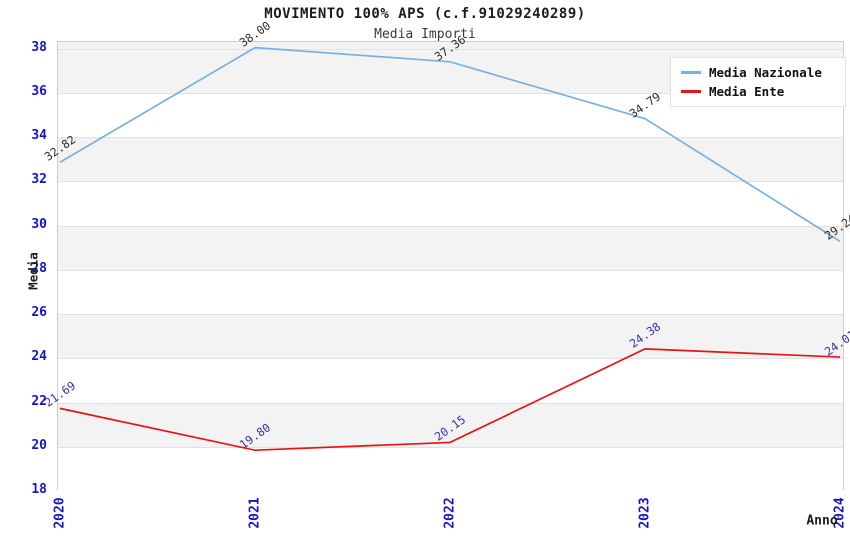 The width and height of the screenshot is (850, 550). What do you see at coordinates (691, 91) in the screenshot?
I see `media-ente-line-swatch-icon` at bounding box center [691, 91].